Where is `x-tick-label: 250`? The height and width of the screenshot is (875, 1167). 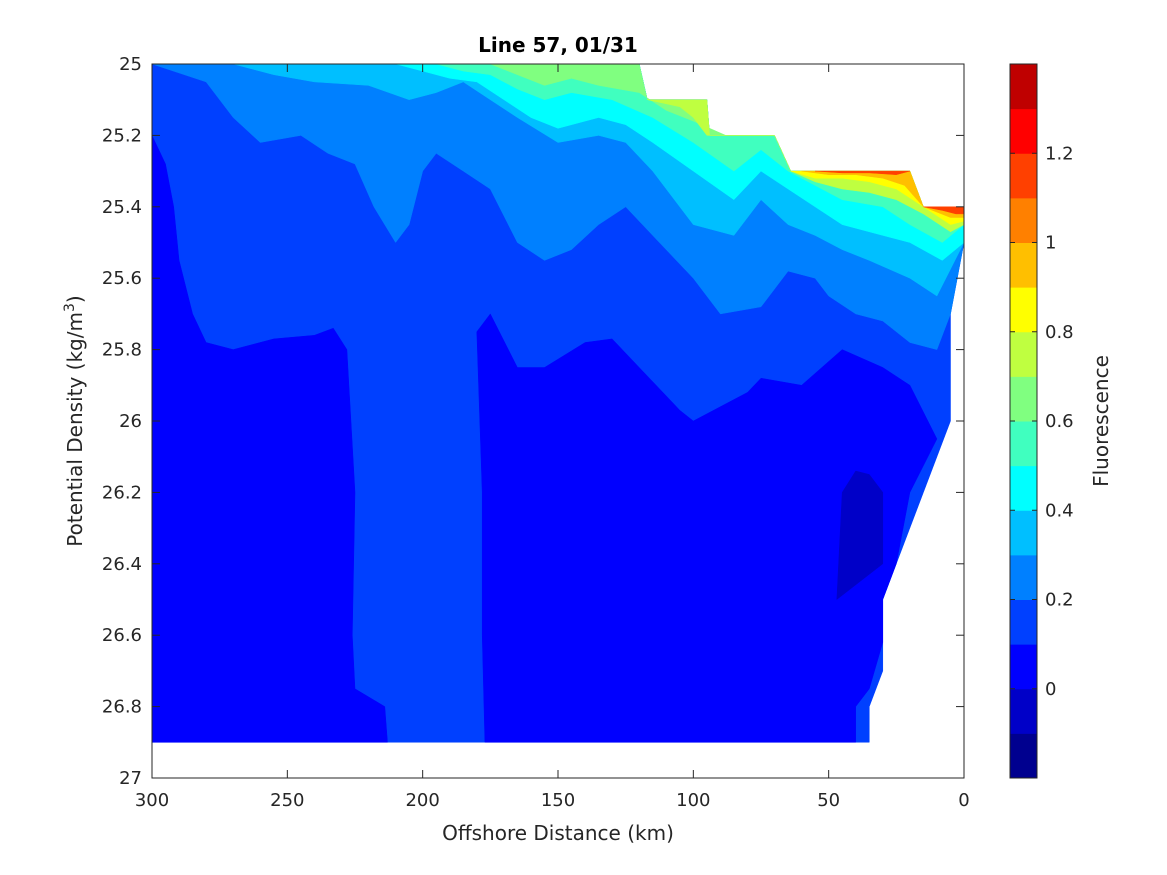
x-tick-label: 250 is located at coordinates (287, 800).